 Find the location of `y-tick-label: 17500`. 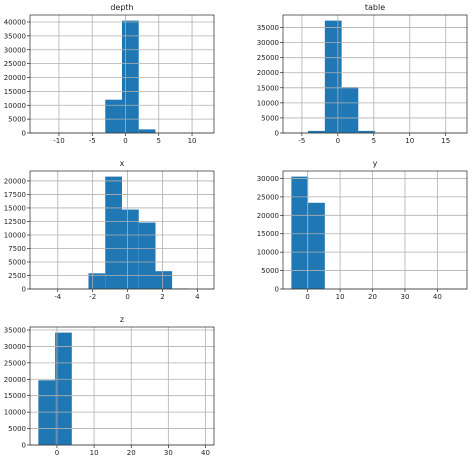

y-tick-label: 17500 is located at coordinates (15, 195).